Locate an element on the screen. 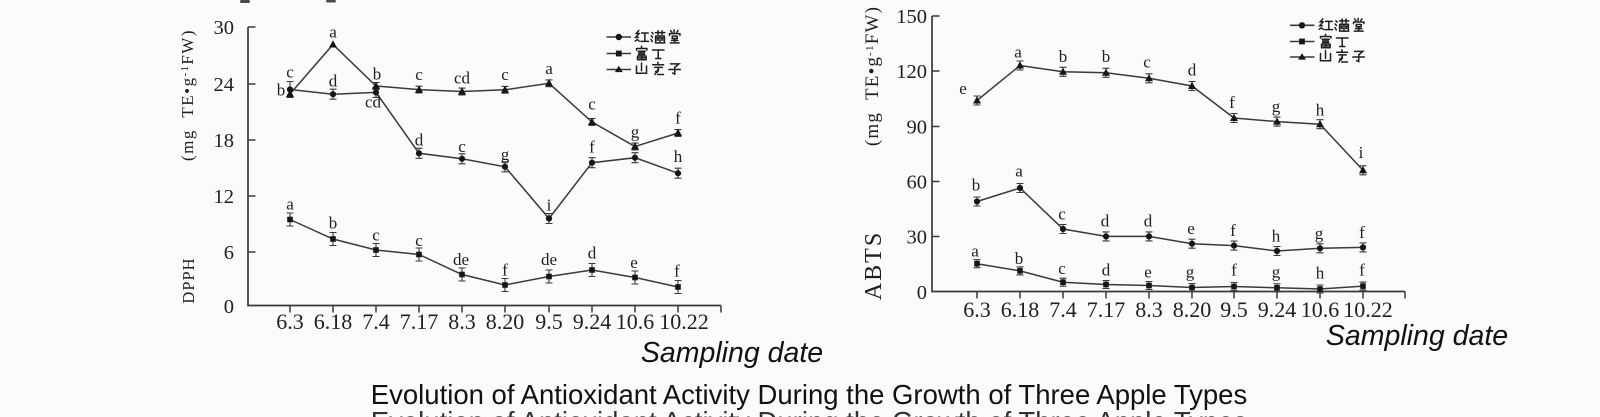 This screenshot has height=417, width=1600. svg-text: 24 is located at coordinates (224, 85).